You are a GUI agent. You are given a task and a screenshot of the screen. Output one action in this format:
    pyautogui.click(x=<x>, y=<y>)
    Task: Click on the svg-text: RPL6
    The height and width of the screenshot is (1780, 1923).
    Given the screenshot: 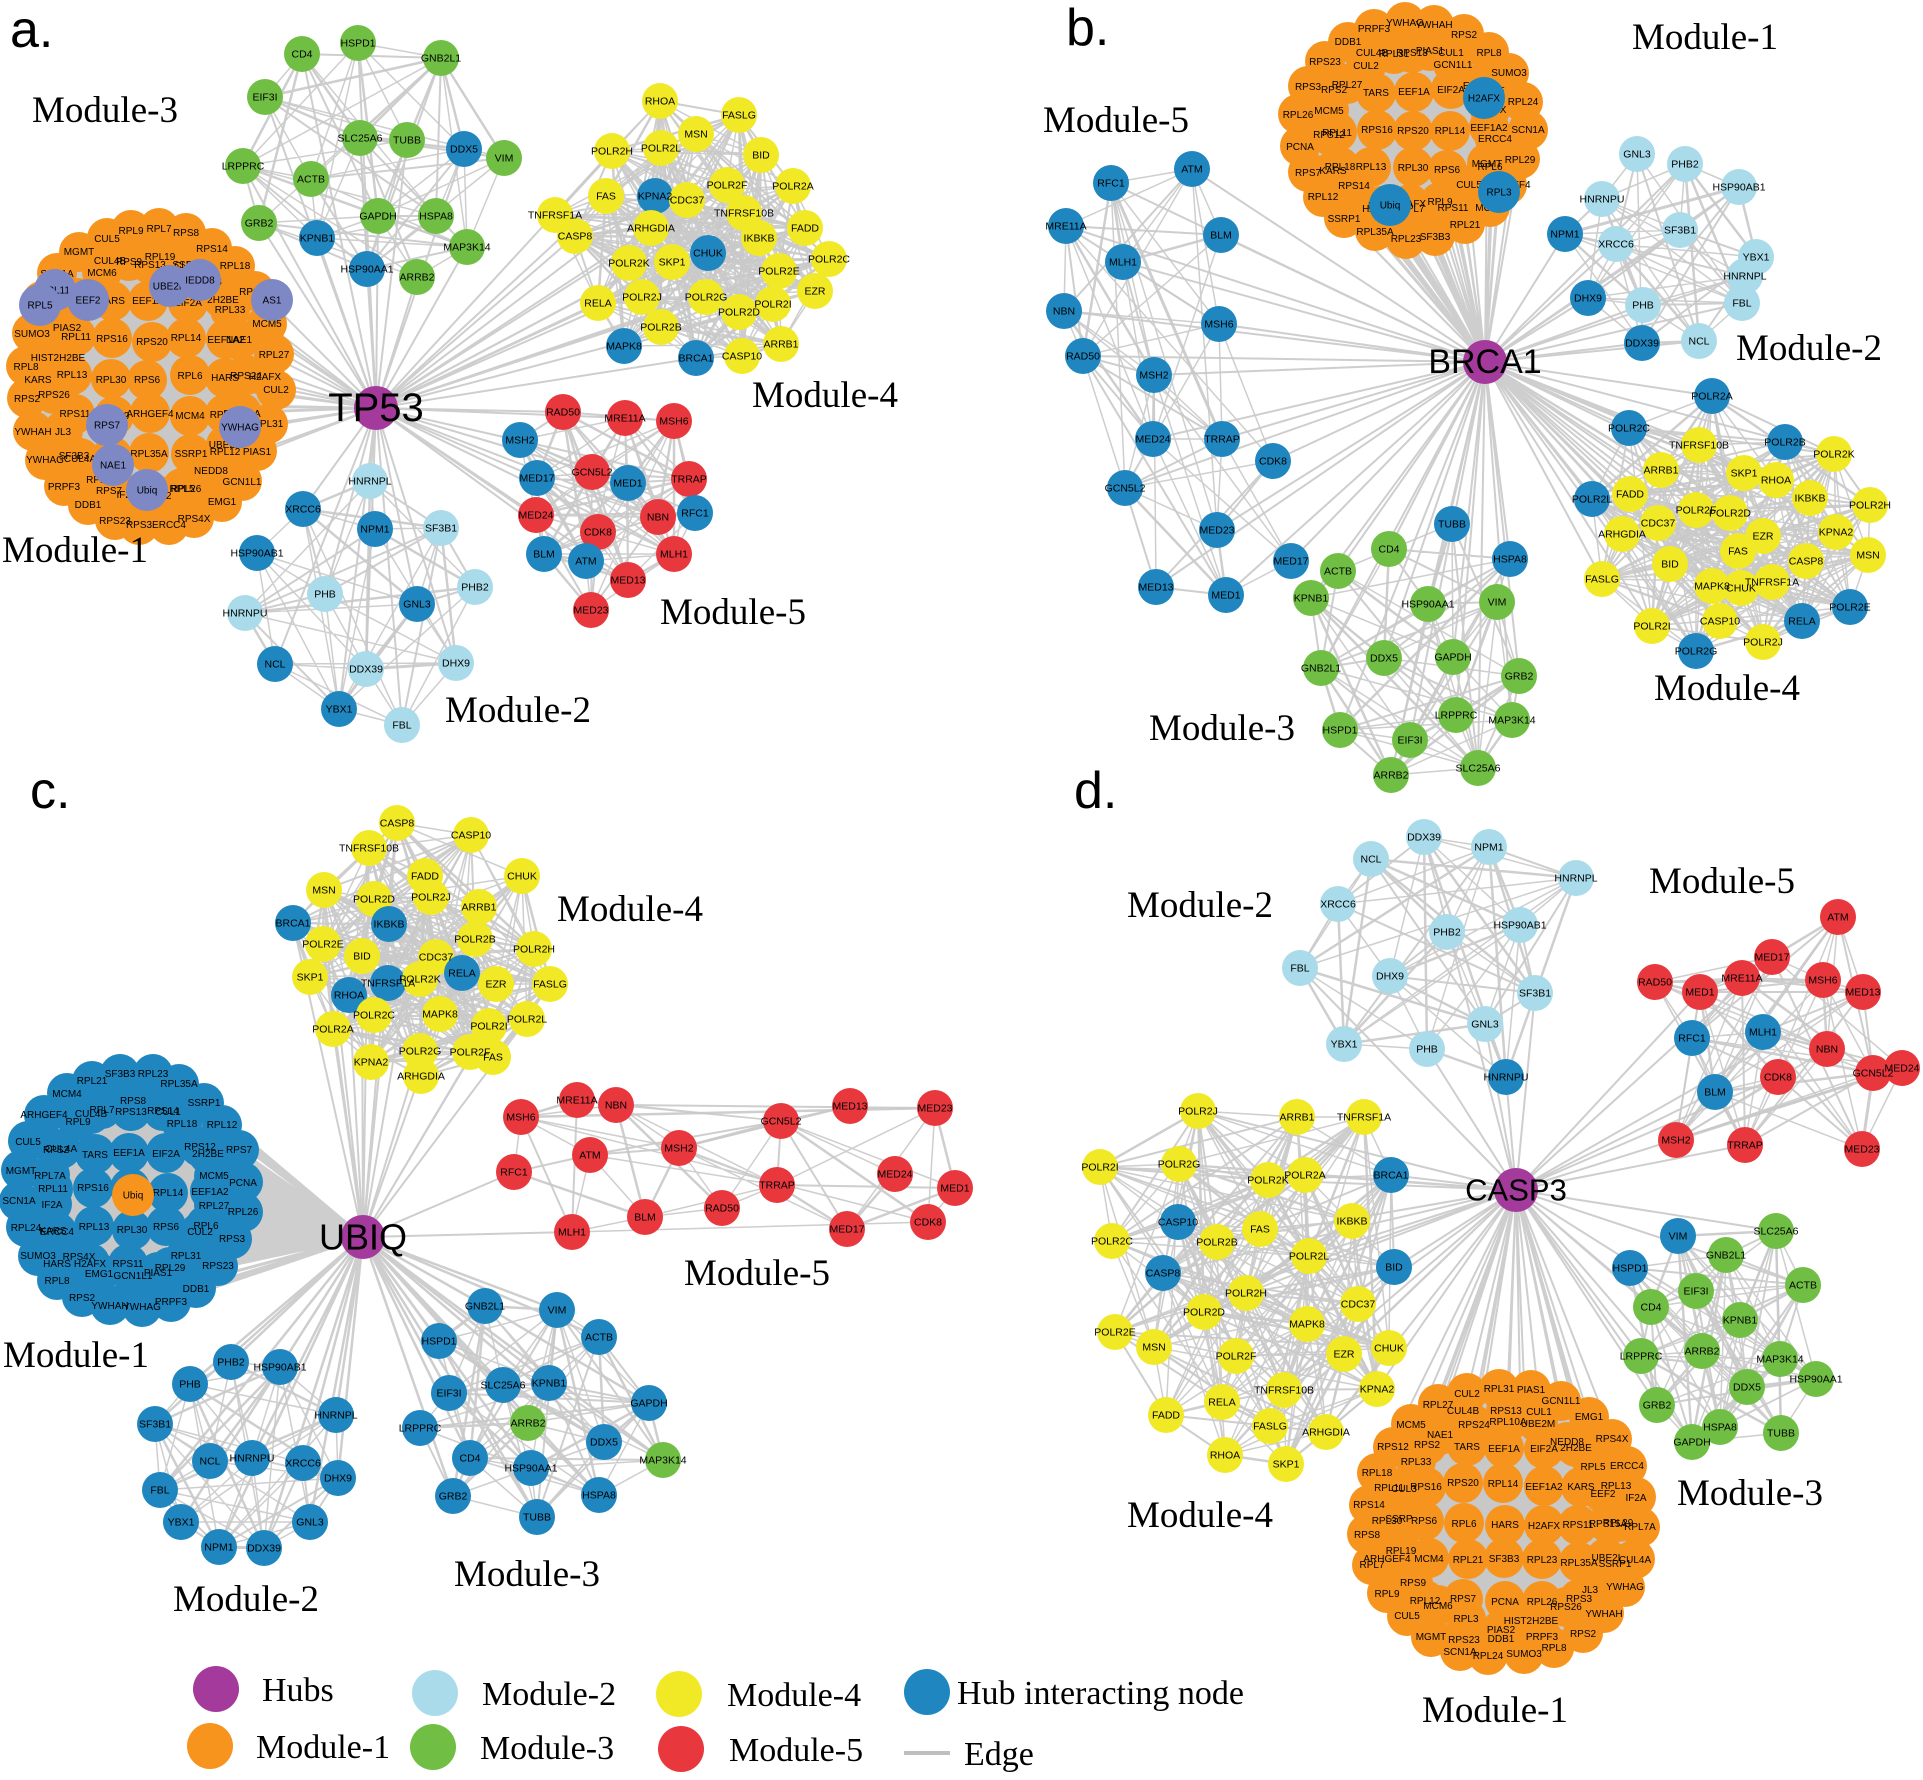 What is the action you would take?
    pyautogui.click(x=1463, y=1524)
    